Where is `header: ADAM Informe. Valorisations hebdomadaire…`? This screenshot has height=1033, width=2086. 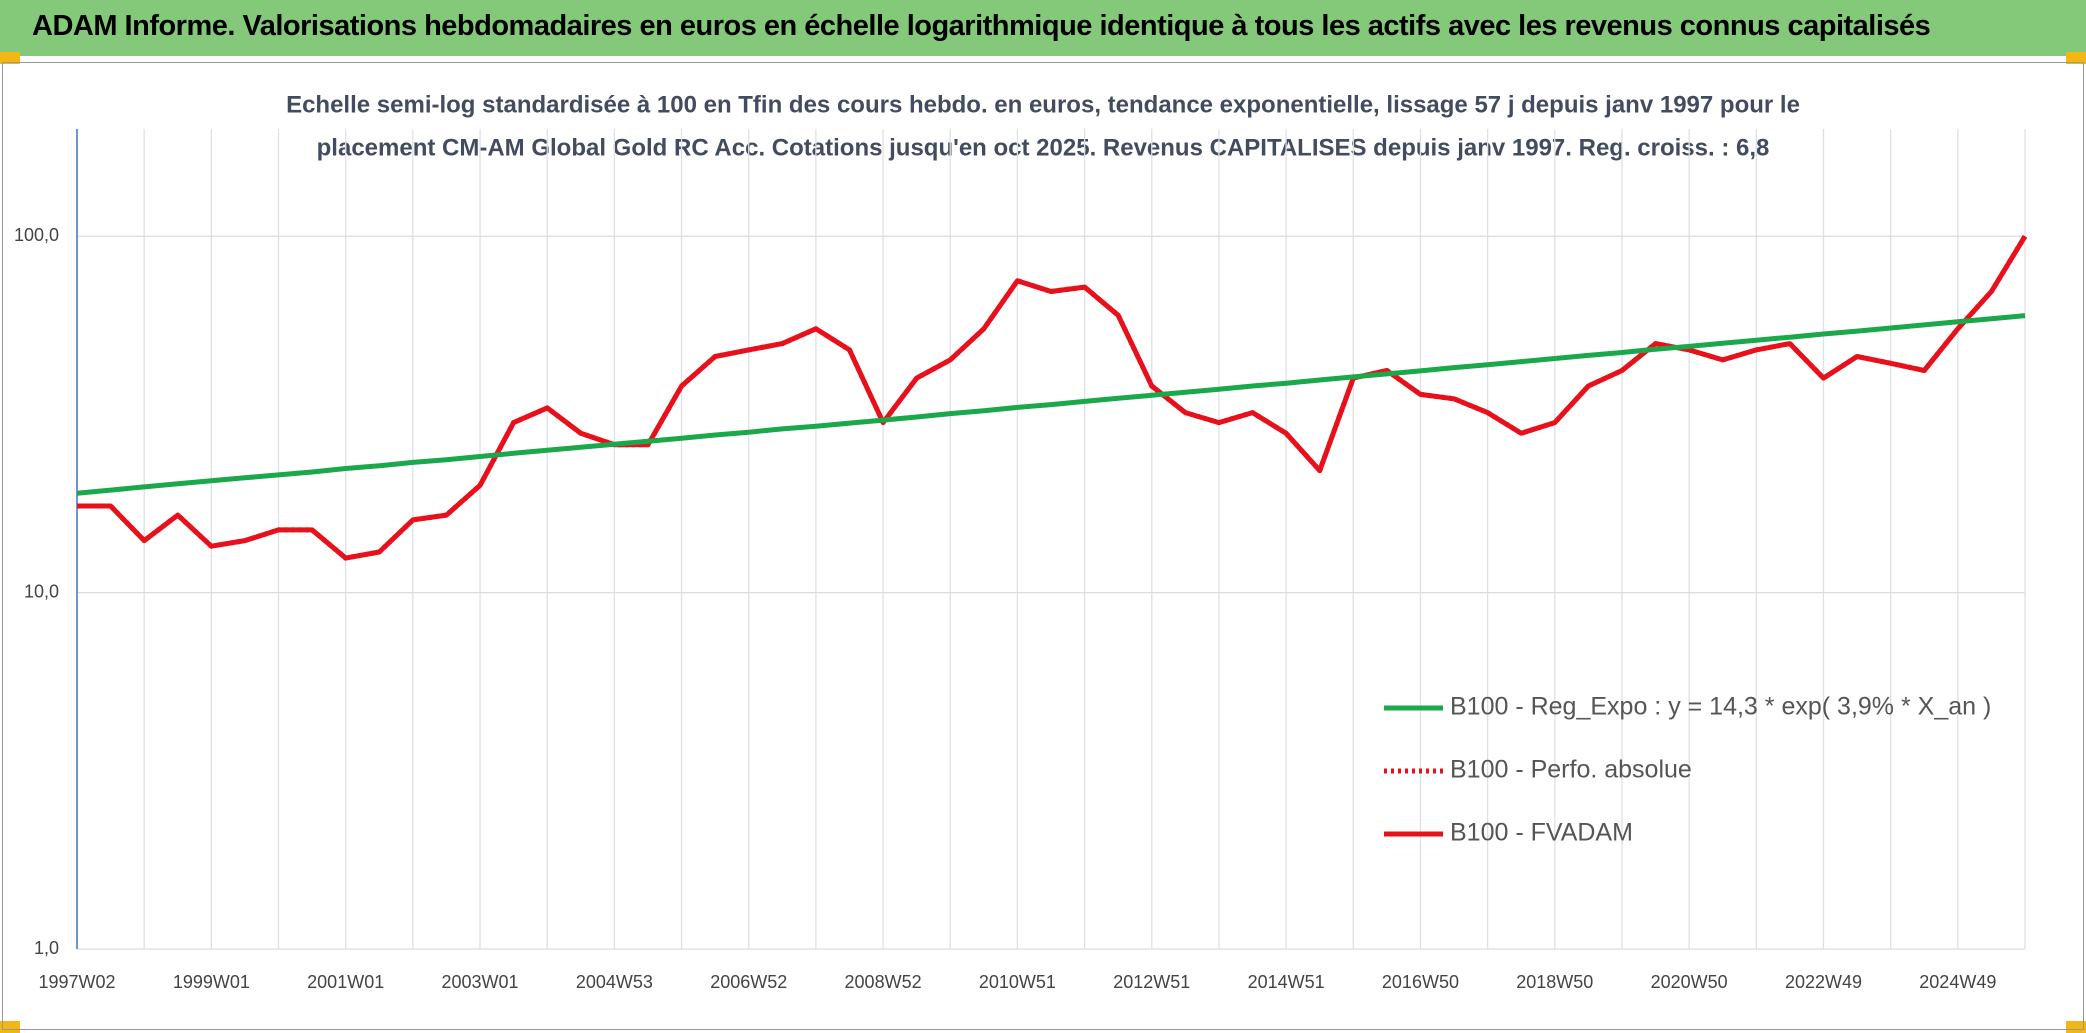
header: ADAM Informe. Valorisations hebdomadaire… is located at coordinates (1043, 28).